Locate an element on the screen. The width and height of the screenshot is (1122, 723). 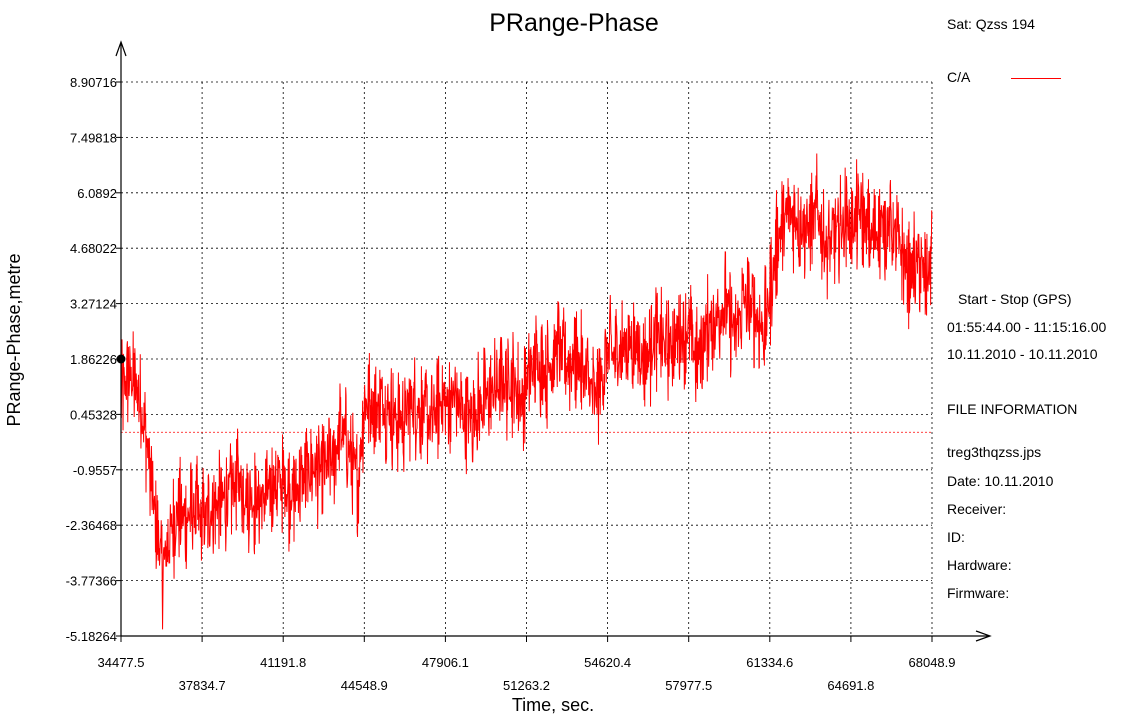
x-tick-label: 64691.8 is located at coordinates (850, 685).